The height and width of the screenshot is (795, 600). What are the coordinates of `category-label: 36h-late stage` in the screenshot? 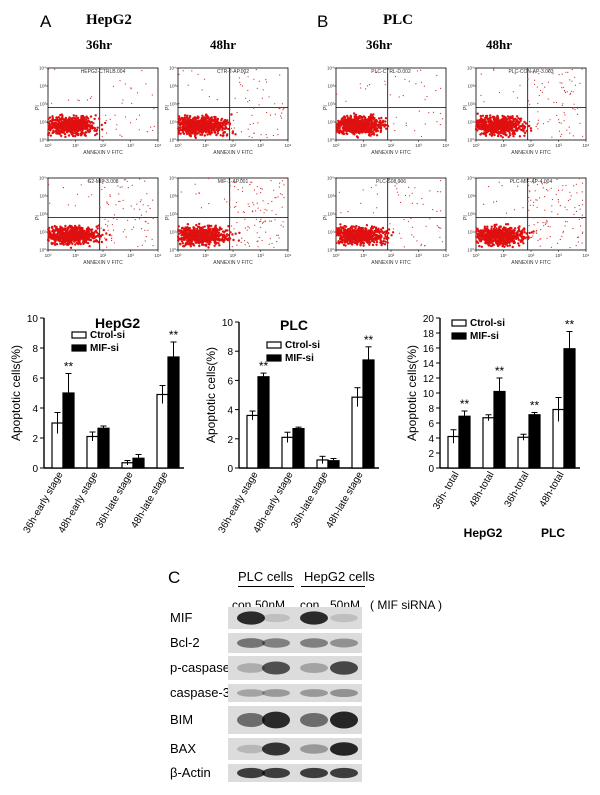 It's located at (114, 500).